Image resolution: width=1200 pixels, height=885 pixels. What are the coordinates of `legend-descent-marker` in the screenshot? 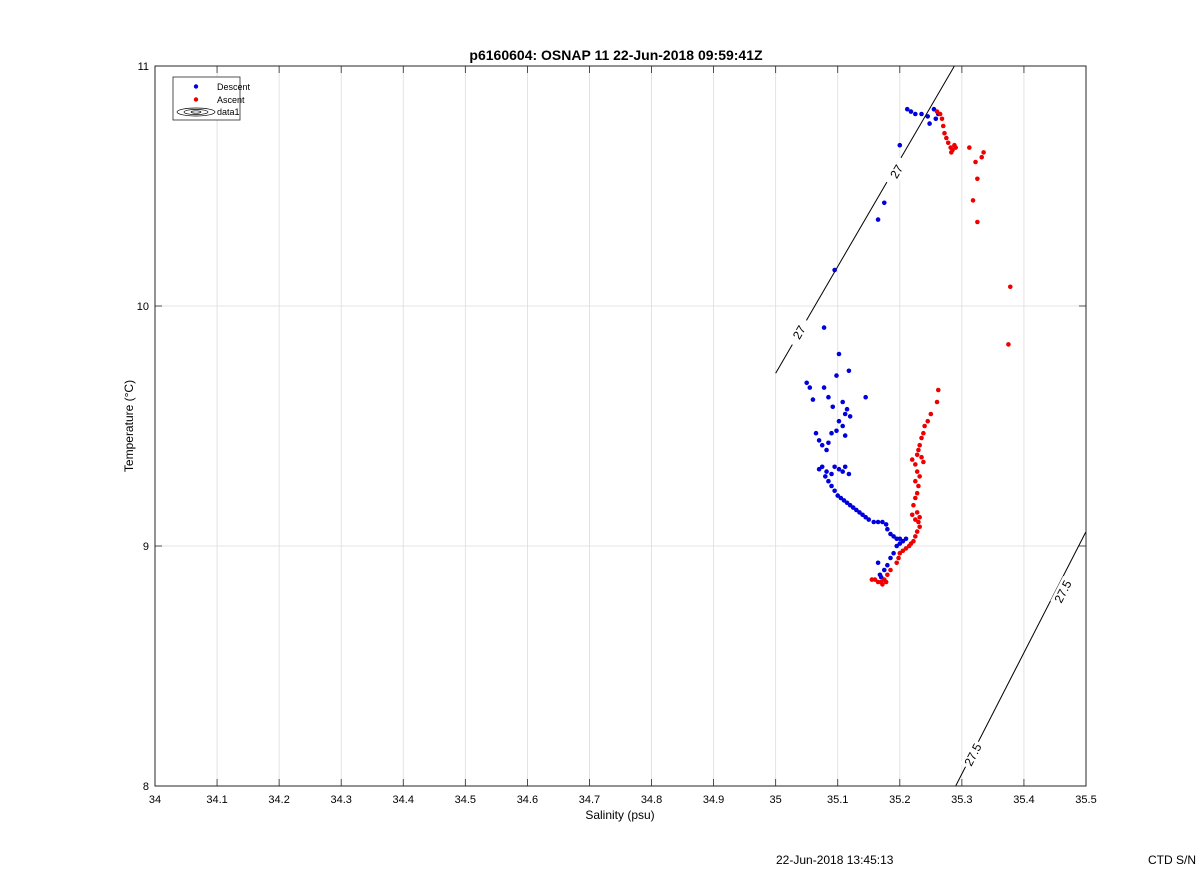 It's located at (196, 86).